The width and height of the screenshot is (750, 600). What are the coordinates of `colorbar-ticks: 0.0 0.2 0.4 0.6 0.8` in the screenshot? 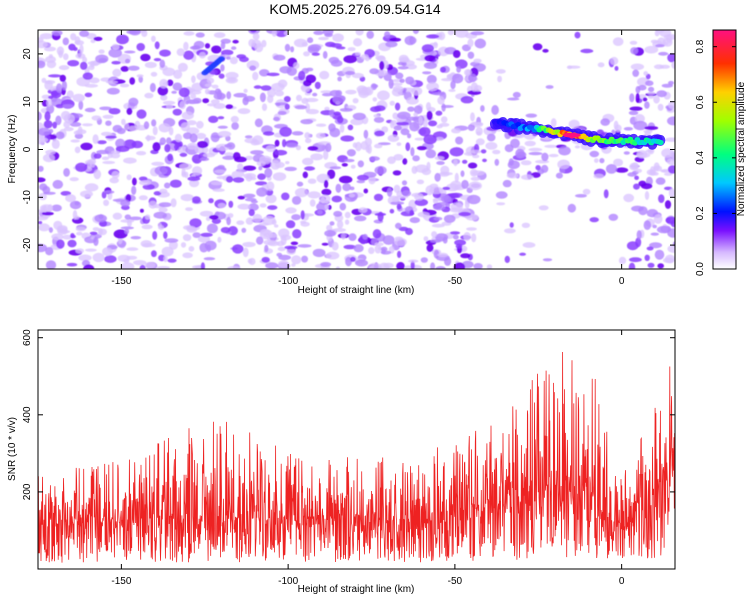 It's located at (715, 157).